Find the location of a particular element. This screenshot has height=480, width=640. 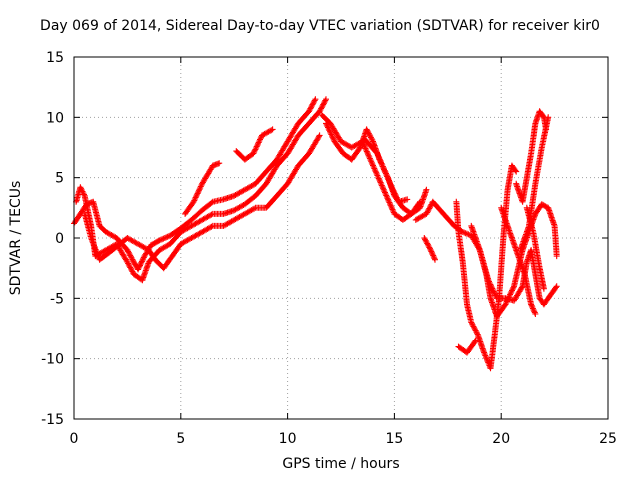

y-tick-label: -10 is located at coordinates (52, 360).